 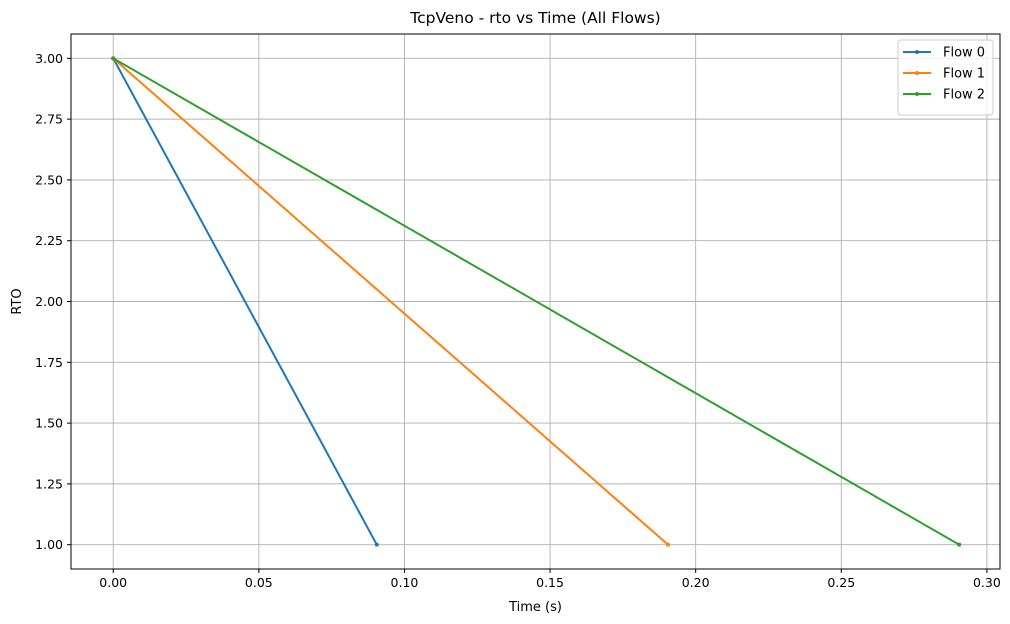 I want to click on x-tick-label: 0.15, so click(x=550, y=582).